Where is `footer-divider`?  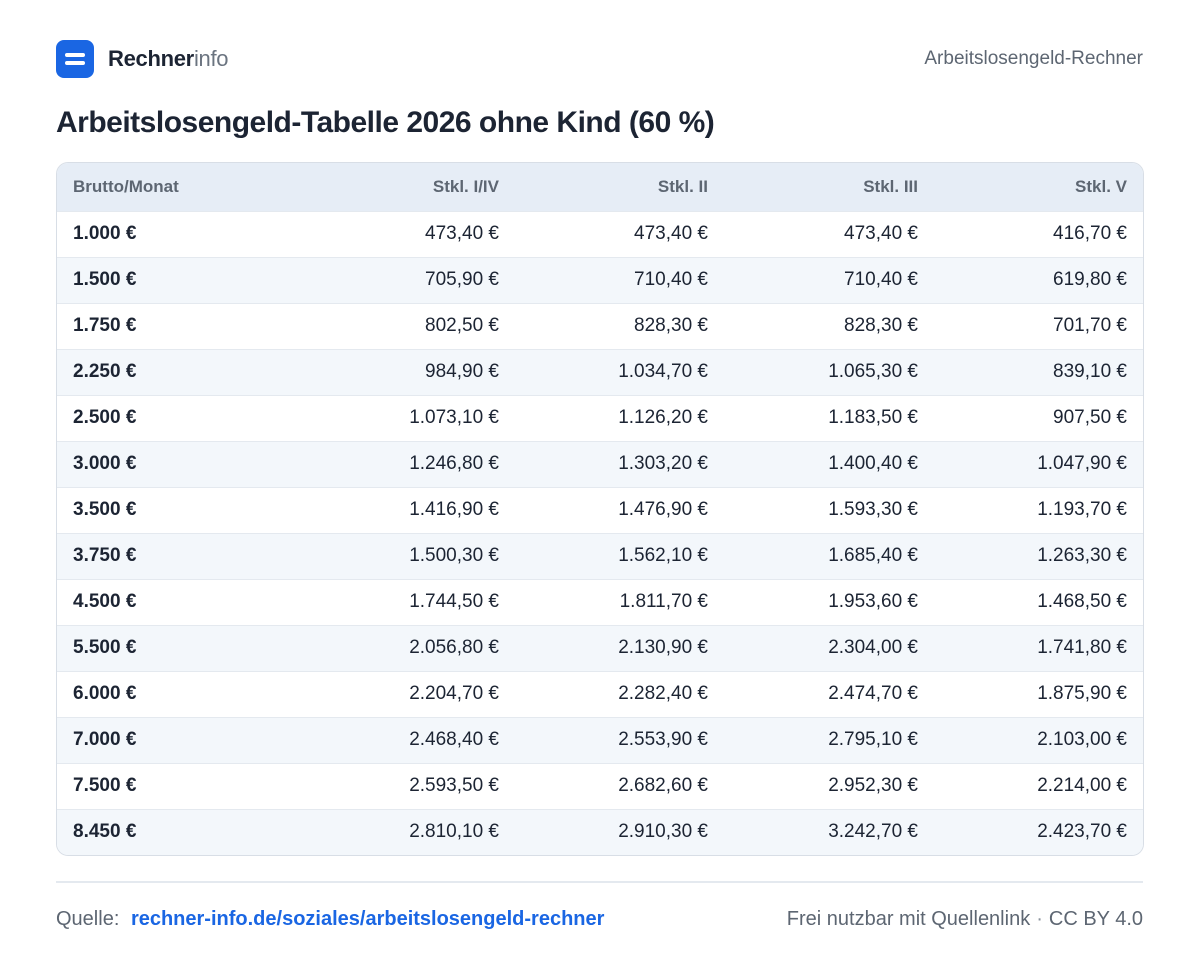 footer-divider is located at coordinates (599, 882).